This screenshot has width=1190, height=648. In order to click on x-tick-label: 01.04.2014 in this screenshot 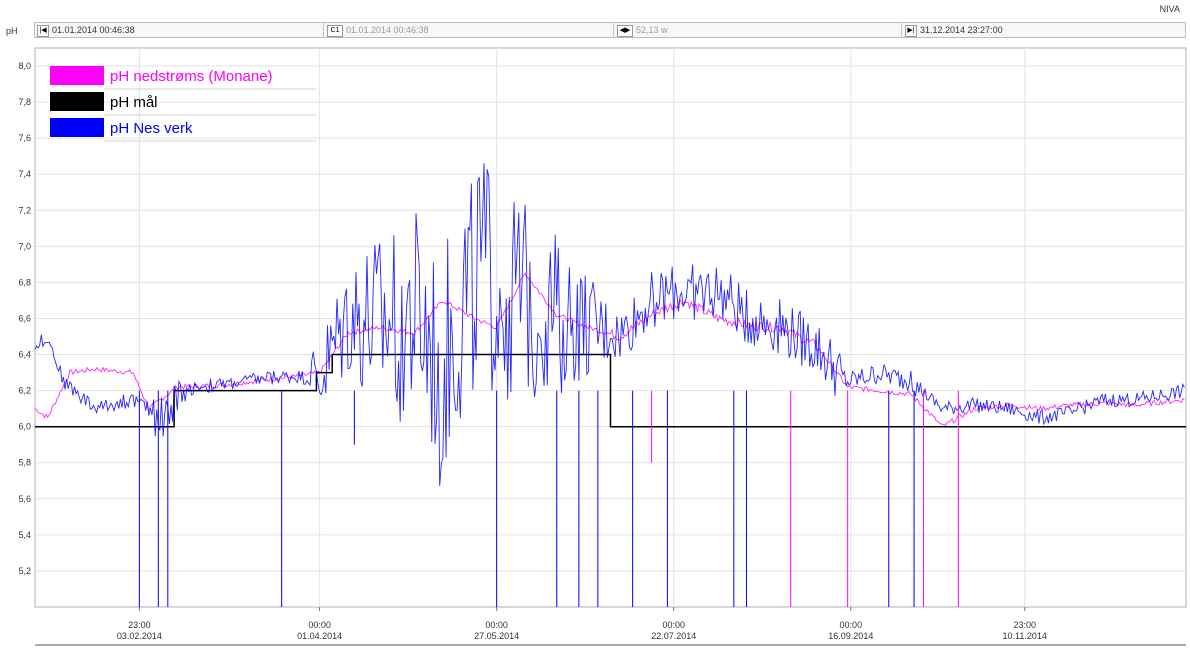, I will do `click(319, 636)`.